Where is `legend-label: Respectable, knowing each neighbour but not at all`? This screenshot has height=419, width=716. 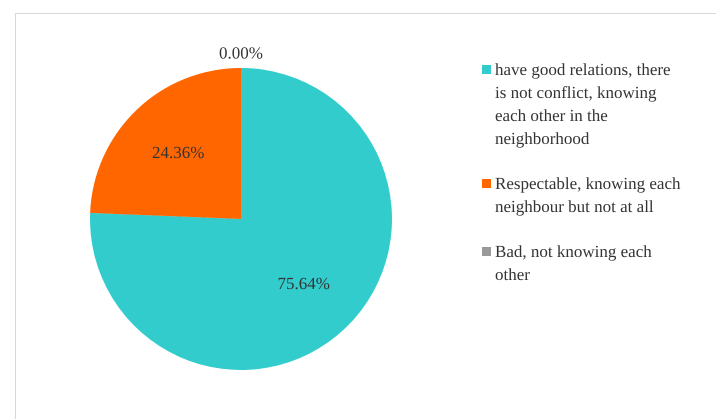 legend-label: Respectable, knowing each neighbour but not at all is located at coordinates (588, 195).